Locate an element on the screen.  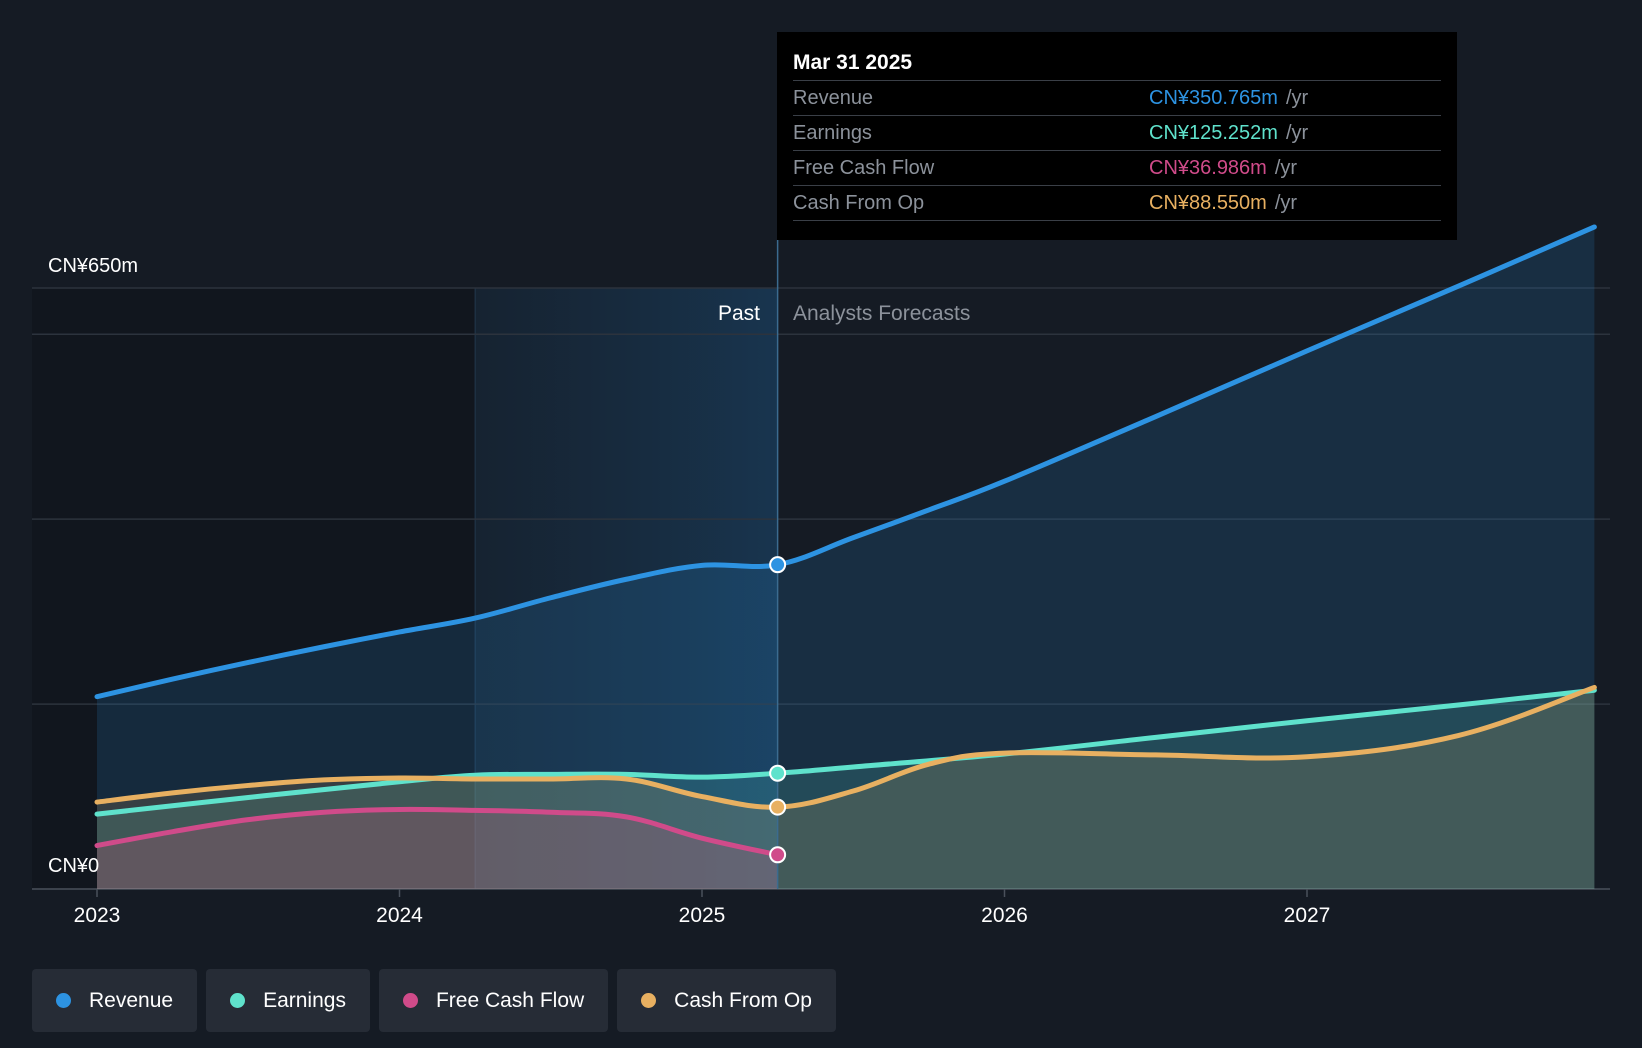
earnings-dot-icon is located at coordinates (238, 1000).